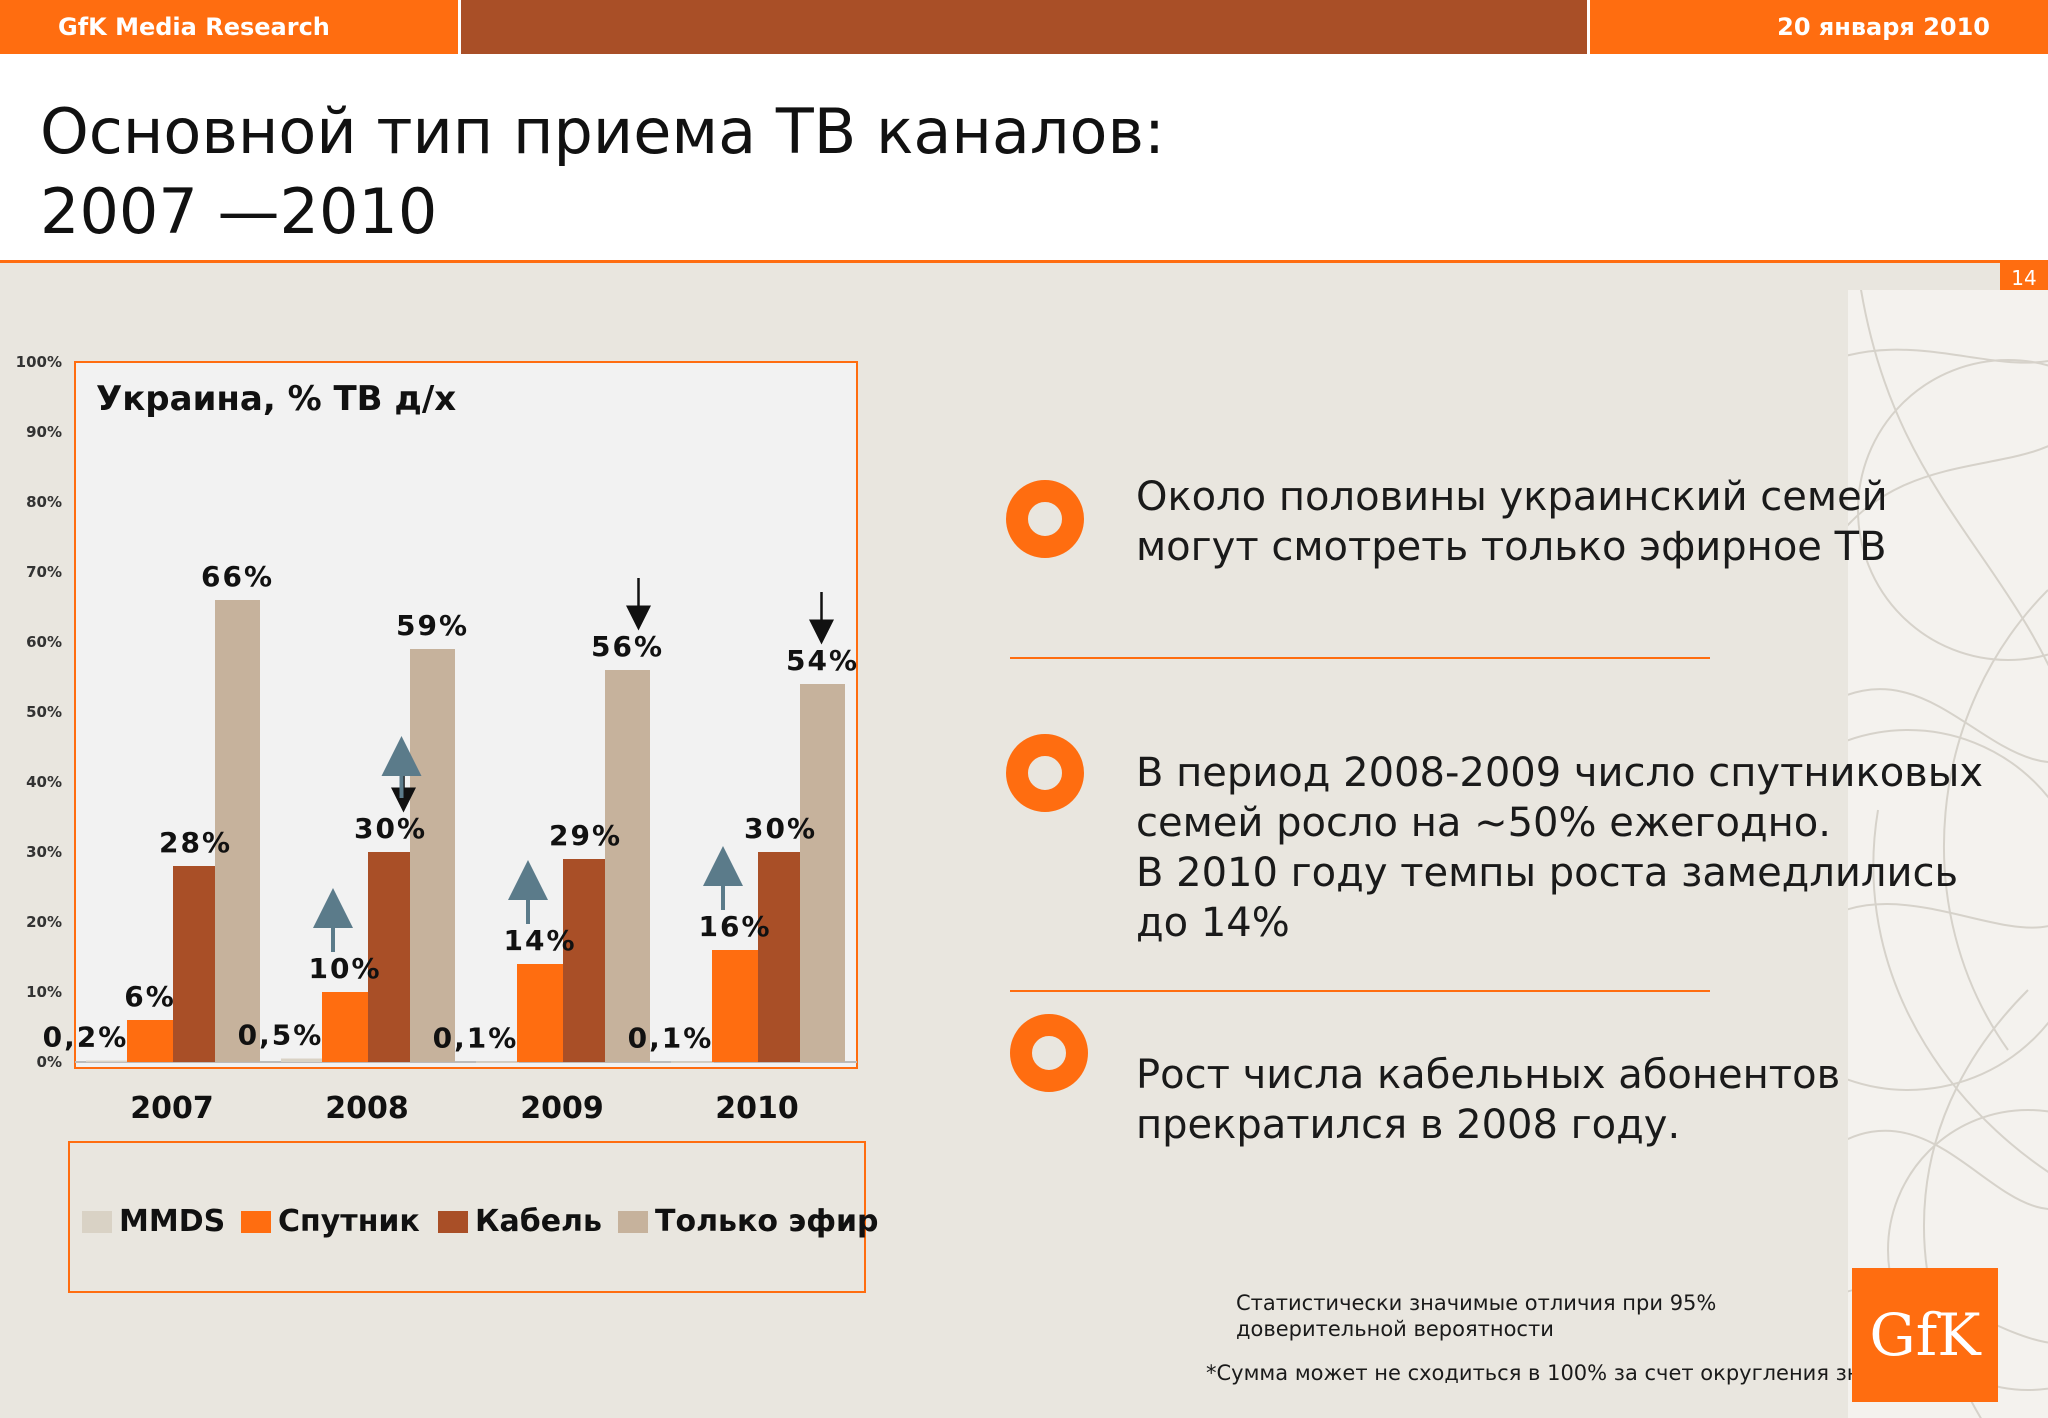 The image size is (2048, 1418). Describe the element at coordinates (1512, 497) in the screenshot. I see `bullet-line: Около половины украинский семей` at that location.